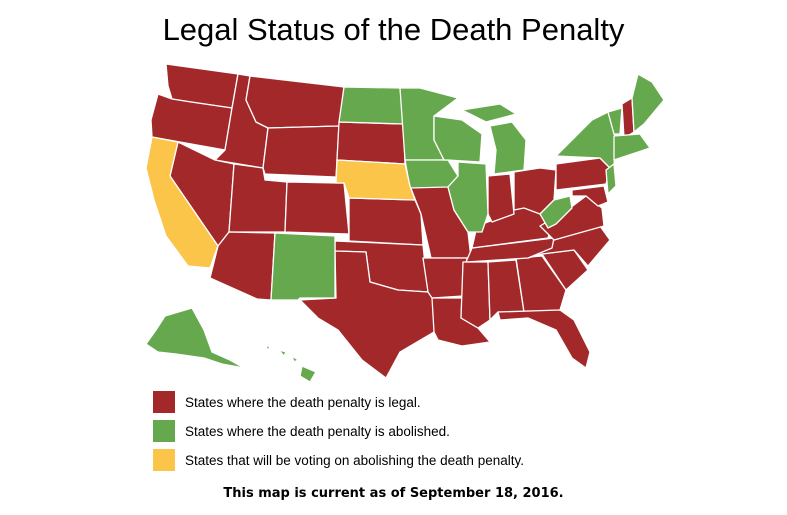  I want to click on voting-swatch, so click(164, 460).